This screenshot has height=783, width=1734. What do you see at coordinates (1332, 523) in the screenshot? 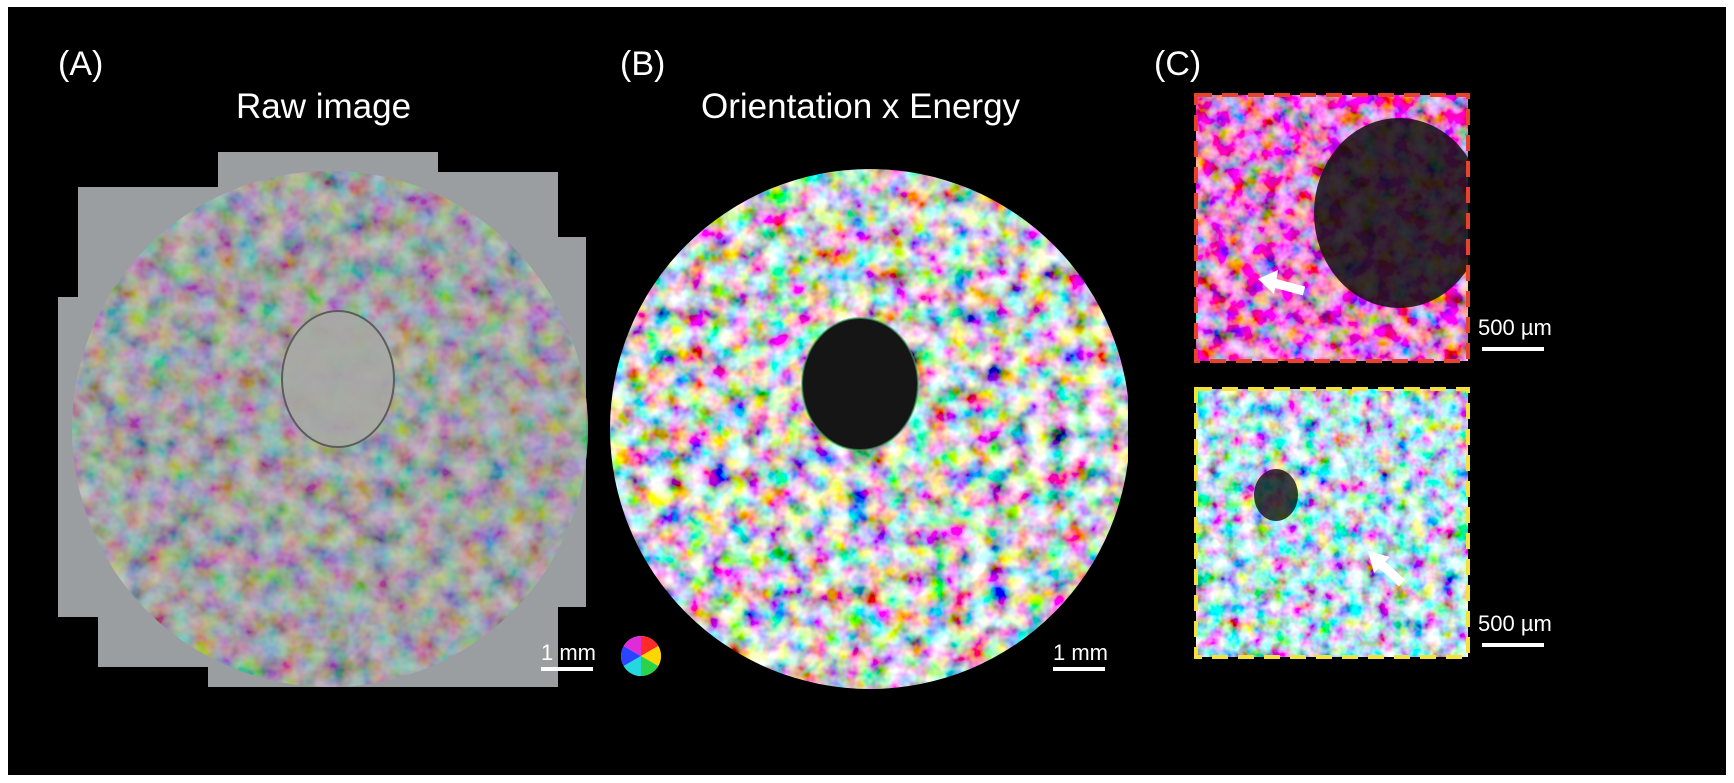
I see `inset-bottom` at bounding box center [1332, 523].